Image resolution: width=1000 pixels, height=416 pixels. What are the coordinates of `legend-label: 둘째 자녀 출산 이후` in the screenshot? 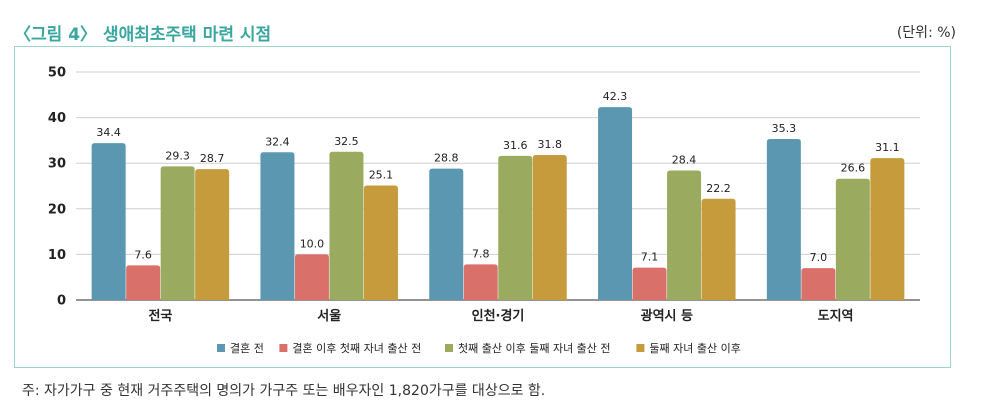 It's located at (694, 348).